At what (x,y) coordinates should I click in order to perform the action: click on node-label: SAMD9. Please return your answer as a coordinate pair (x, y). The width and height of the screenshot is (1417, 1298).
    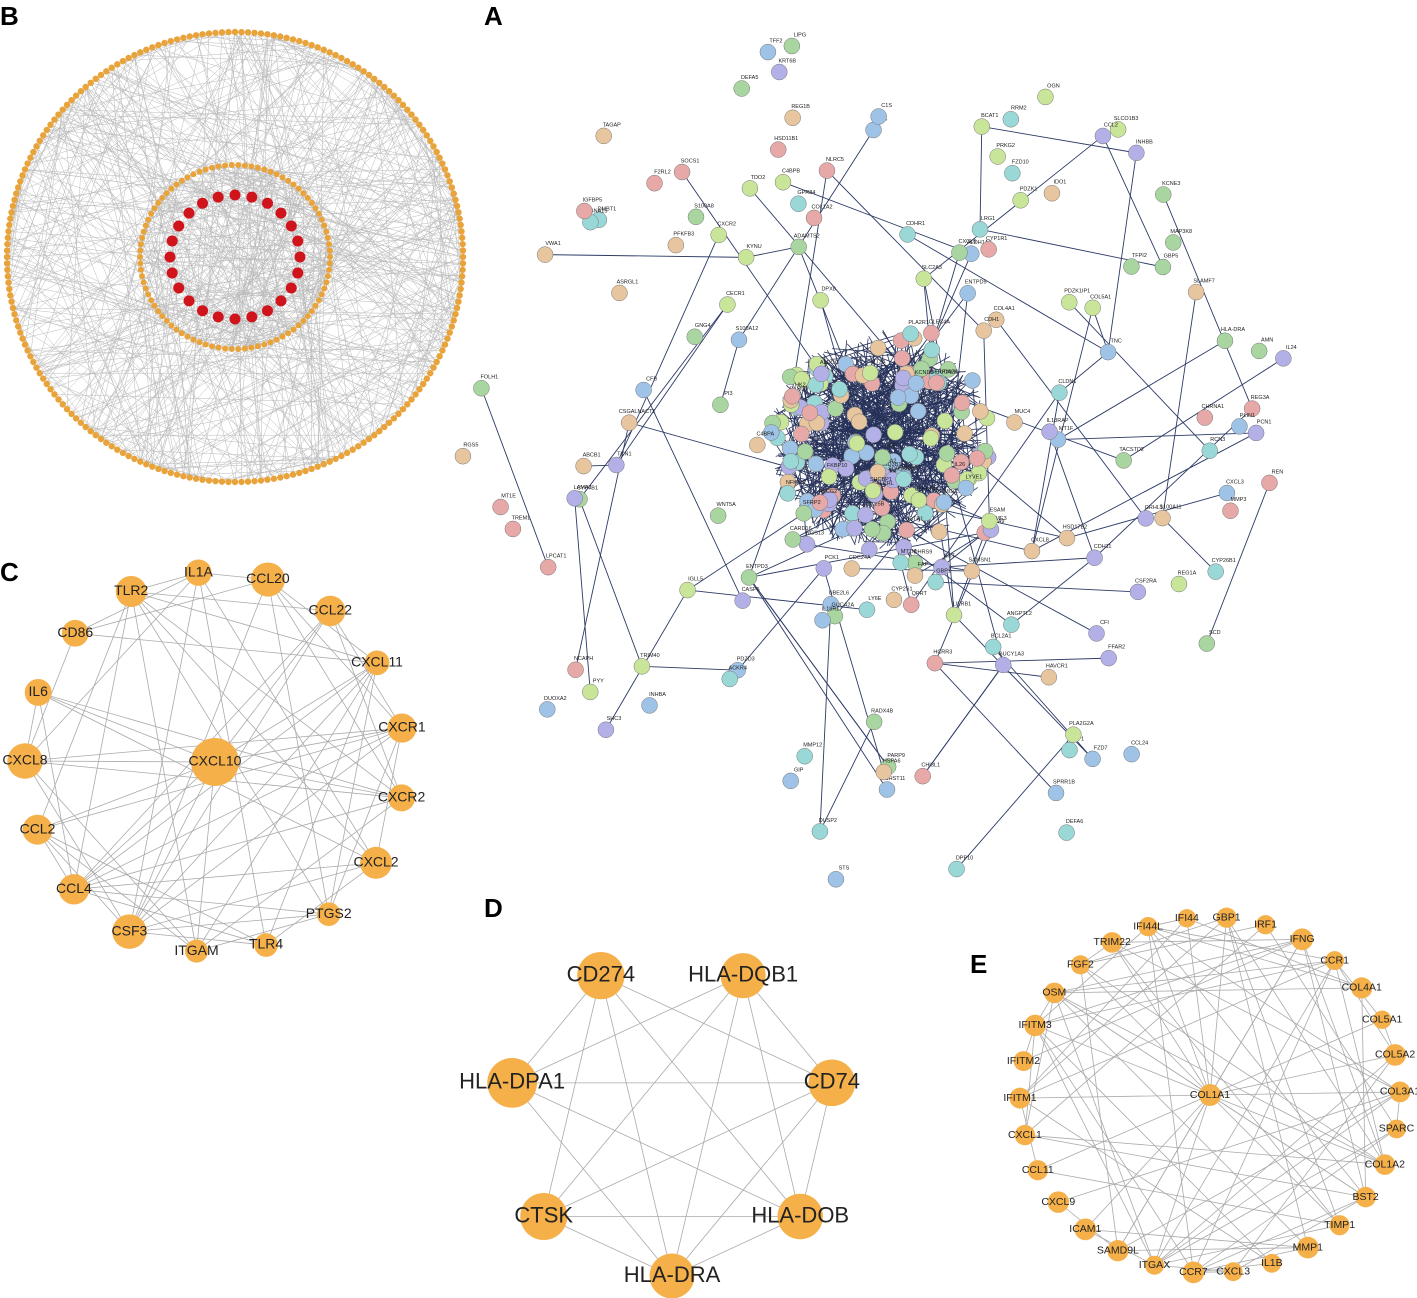
    Looking at the image, I should click on (798, 390).